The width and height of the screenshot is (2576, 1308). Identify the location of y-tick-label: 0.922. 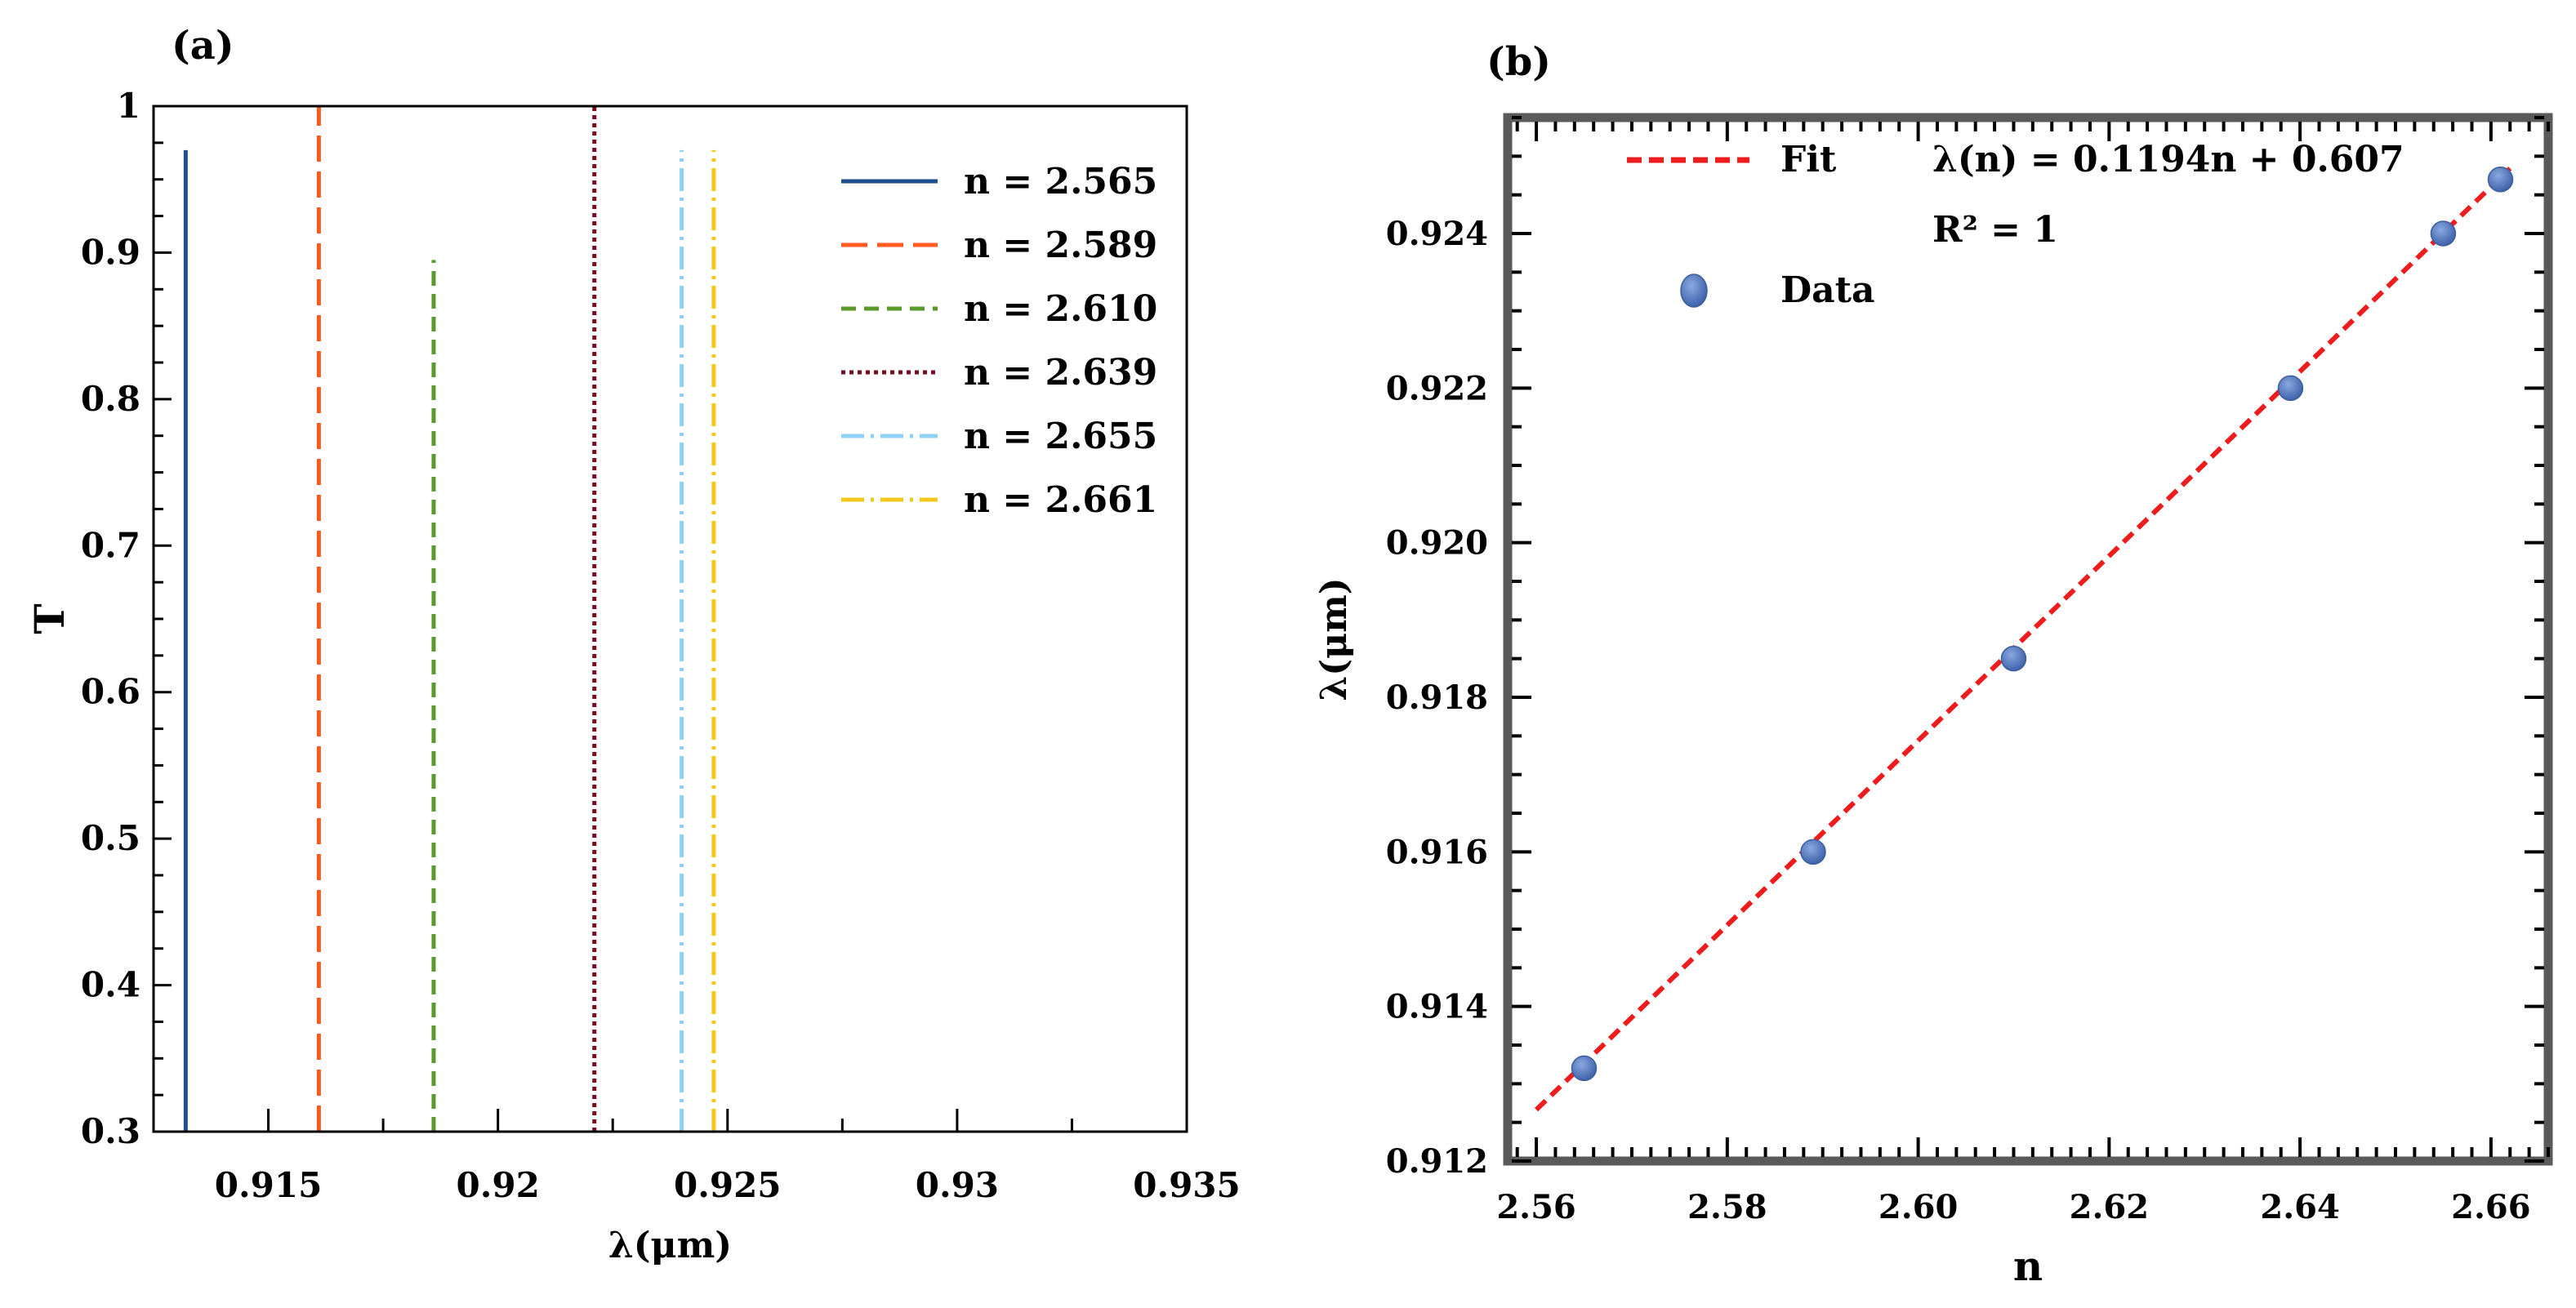
(1437, 388).